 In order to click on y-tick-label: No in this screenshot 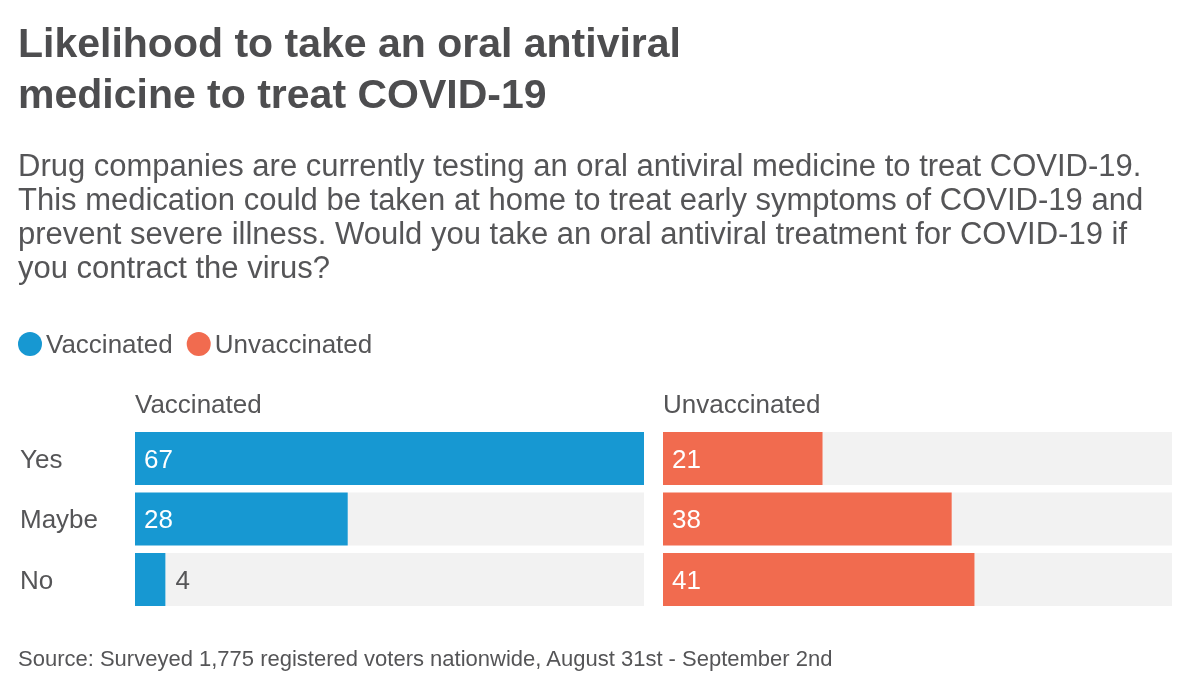, I will do `click(37, 579)`.